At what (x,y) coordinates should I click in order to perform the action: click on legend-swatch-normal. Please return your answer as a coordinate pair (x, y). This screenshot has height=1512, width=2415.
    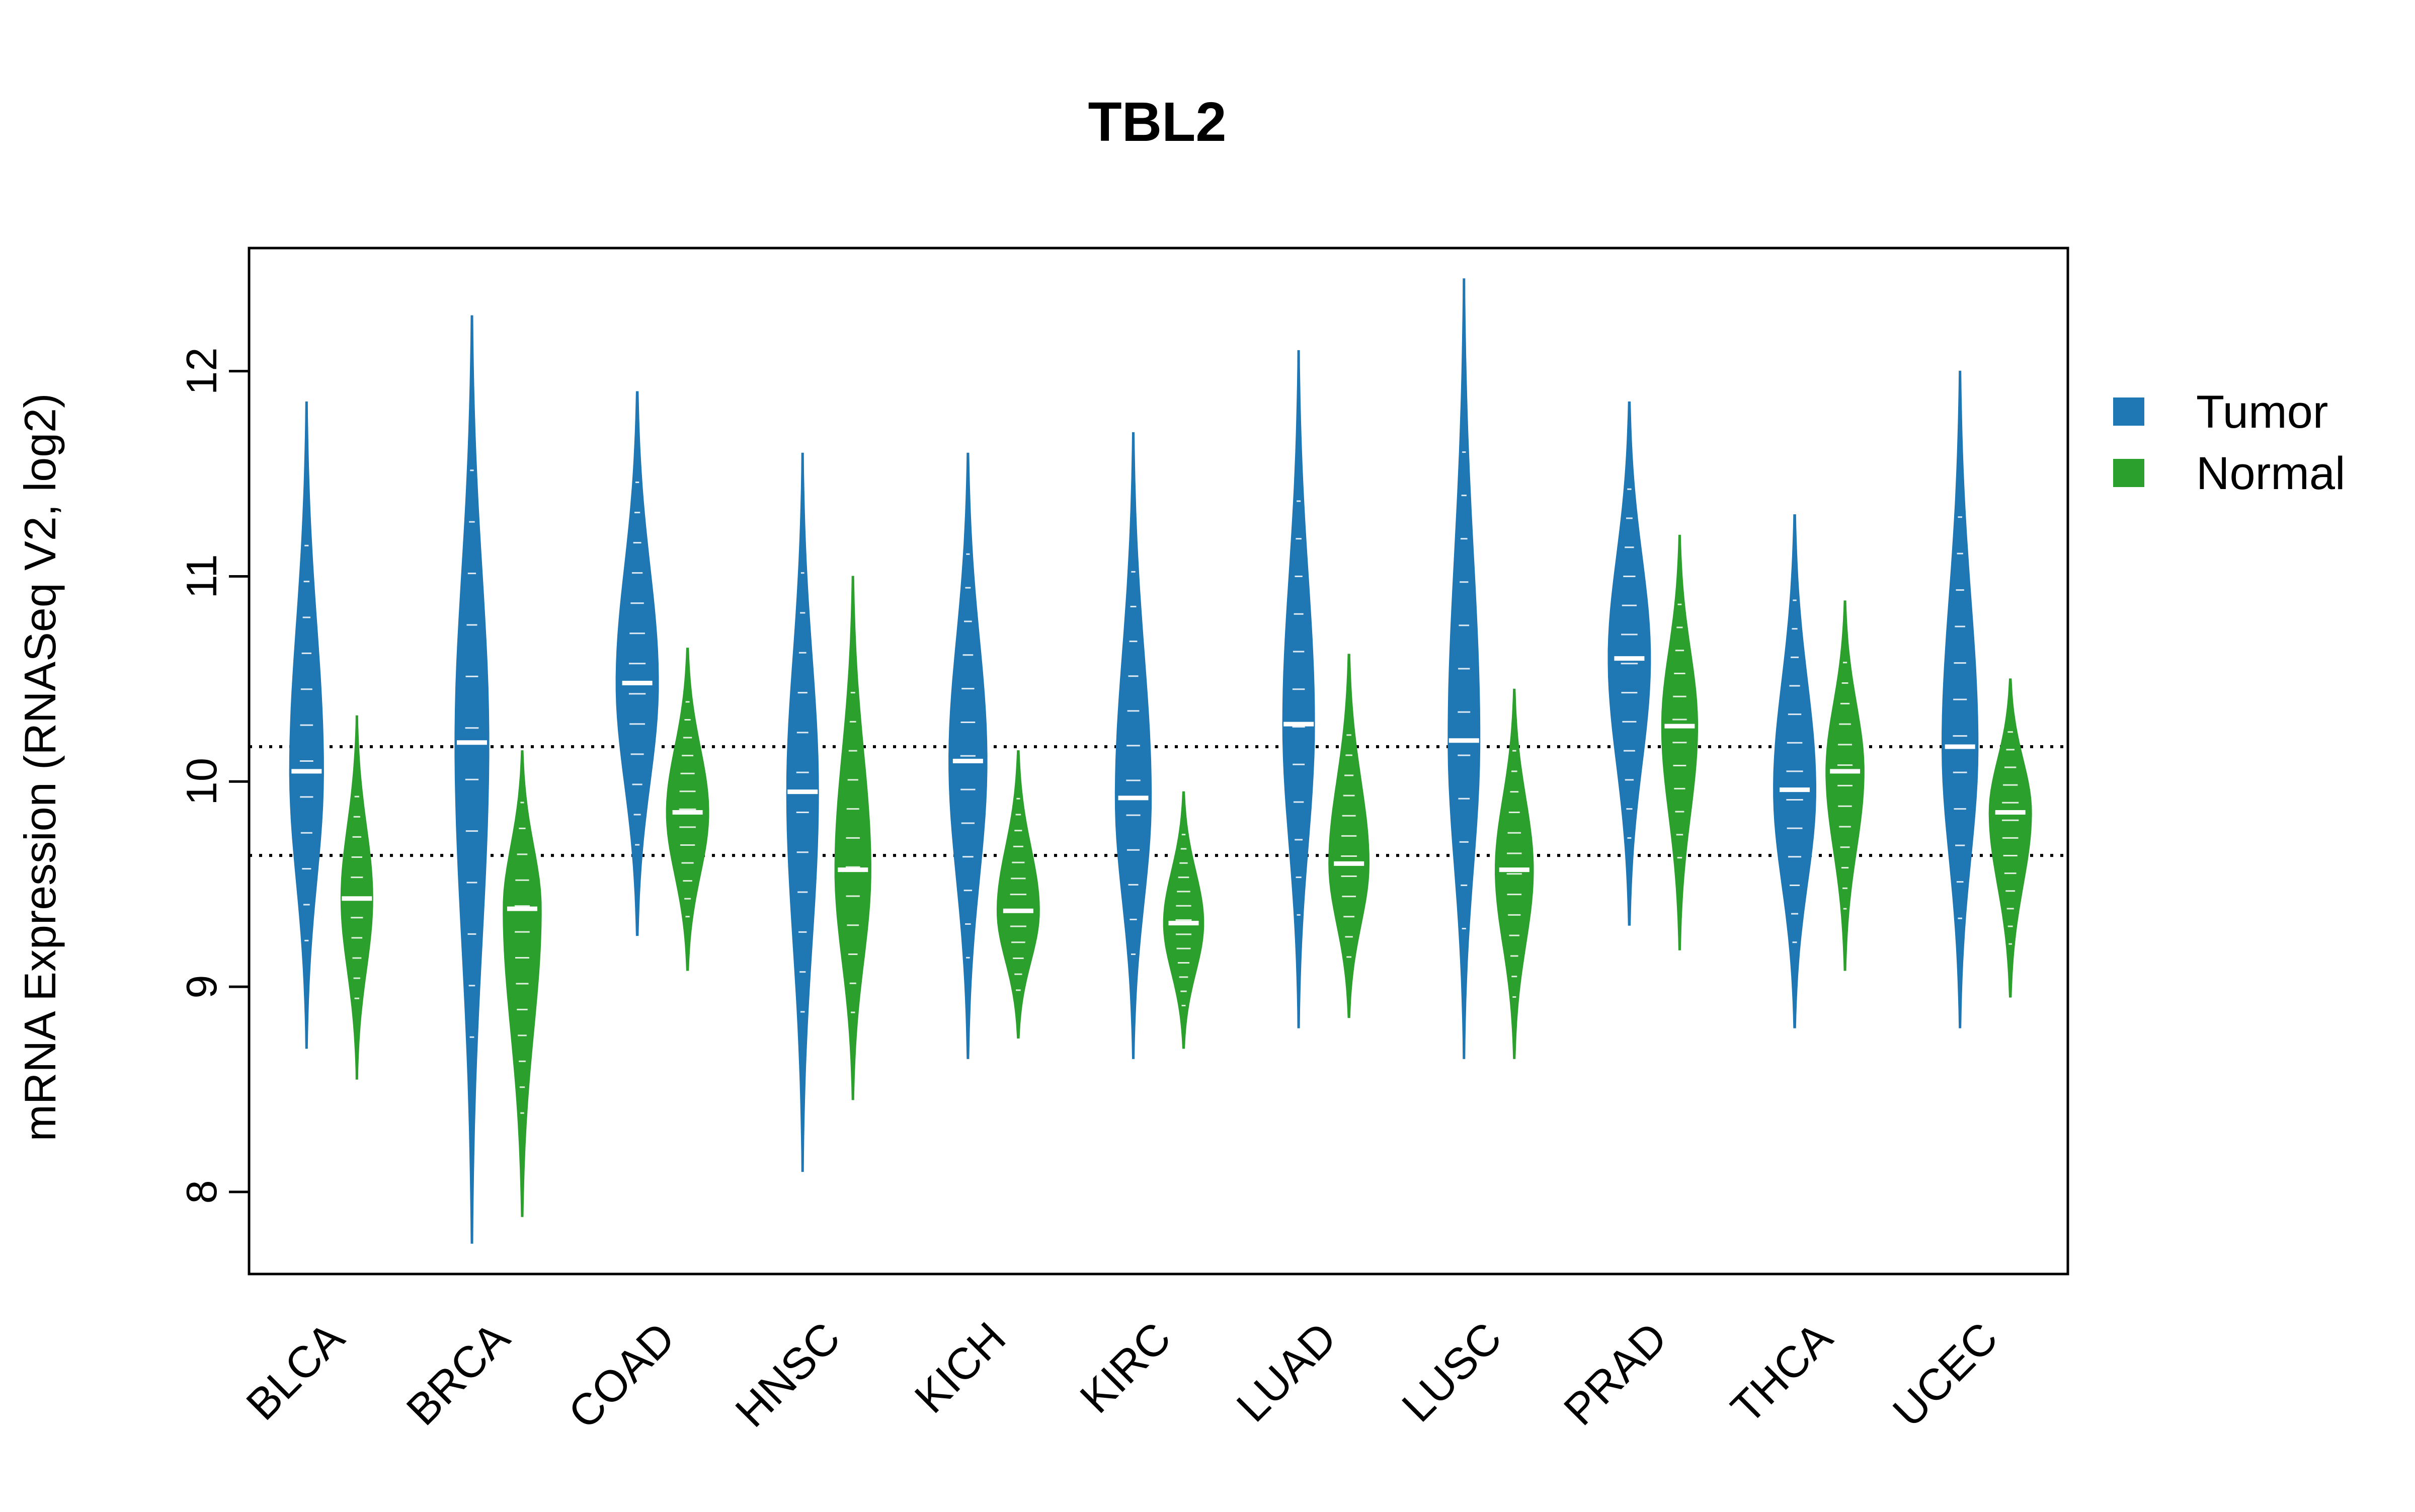
    Looking at the image, I should click on (2128, 473).